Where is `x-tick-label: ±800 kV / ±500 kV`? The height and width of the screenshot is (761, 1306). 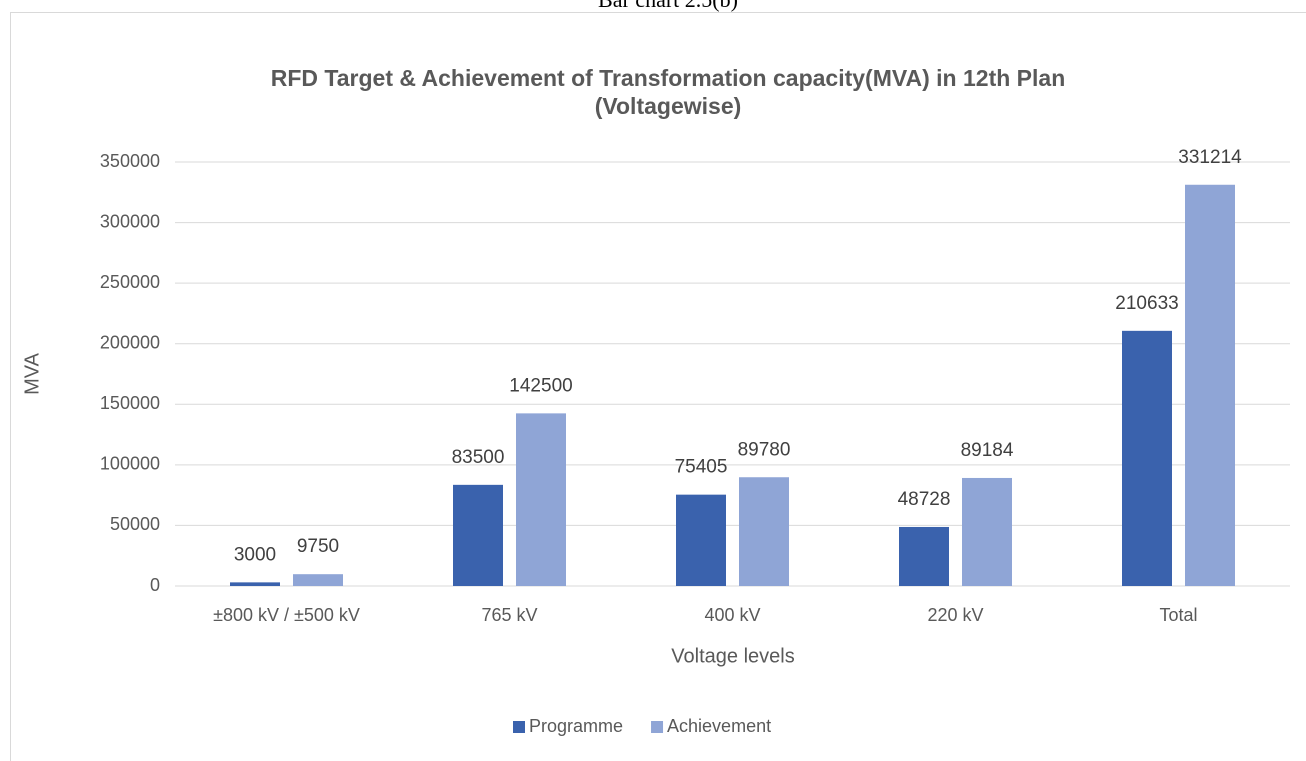
x-tick-label: ±800 kV / ±500 kV is located at coordinates (286, 615).